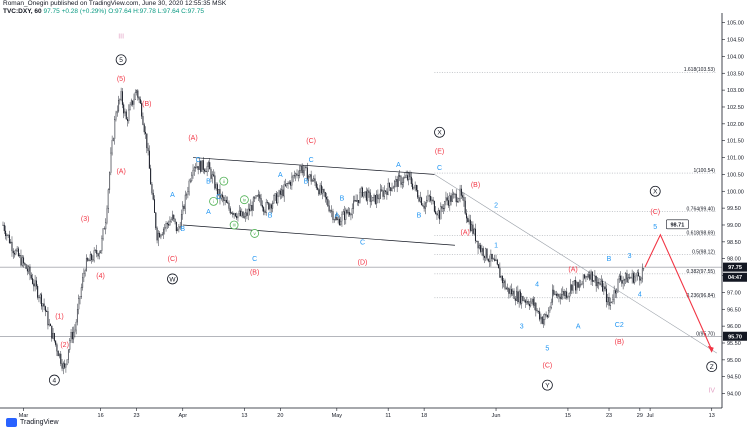 The width and height of the screenshot is (750, 430). Describe the element at coordinates (678, 291) in the screenshot. I see `projection-path` at that location.